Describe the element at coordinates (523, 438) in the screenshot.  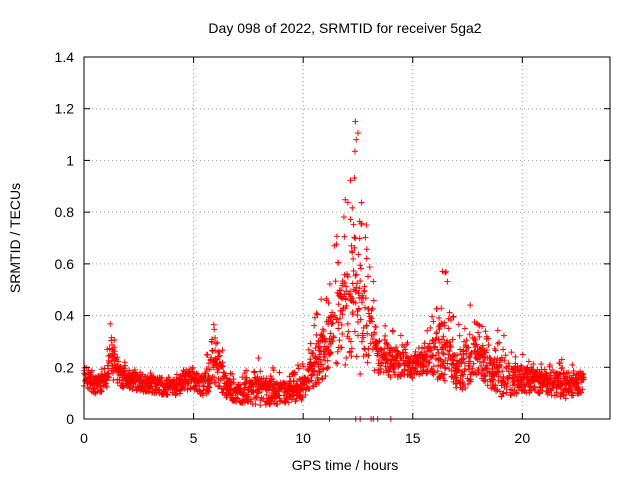
I see `x-tick-label: 20` at that location.